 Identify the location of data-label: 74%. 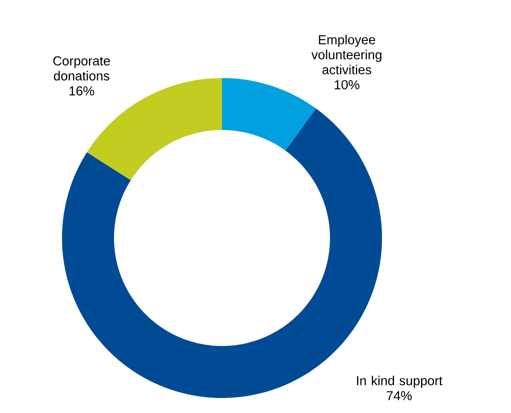
(399, 395).